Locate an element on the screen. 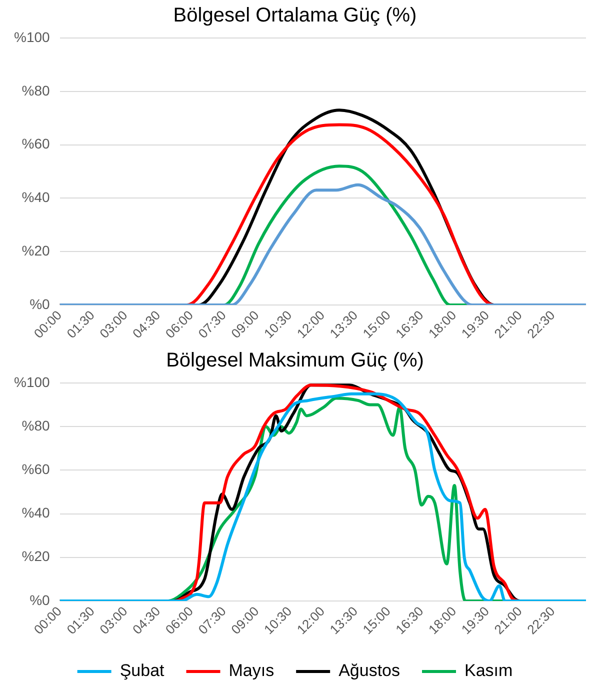  legend-label: Kasım is located at coordinates (488, 670).